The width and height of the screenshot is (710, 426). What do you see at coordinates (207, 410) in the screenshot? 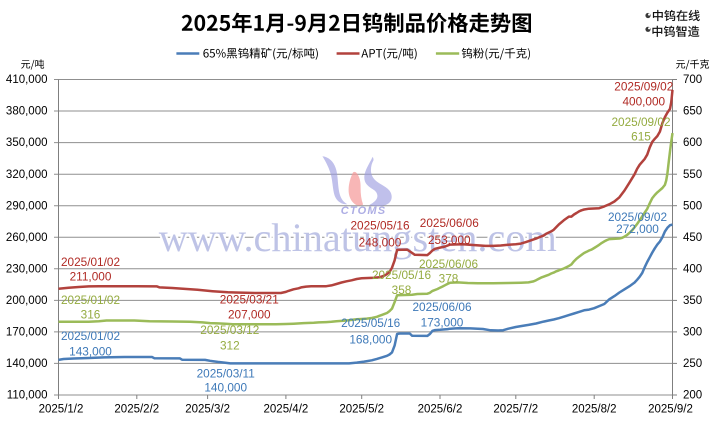
I see `svg-text: 2025/3/2` at bounding box center [207, 410].